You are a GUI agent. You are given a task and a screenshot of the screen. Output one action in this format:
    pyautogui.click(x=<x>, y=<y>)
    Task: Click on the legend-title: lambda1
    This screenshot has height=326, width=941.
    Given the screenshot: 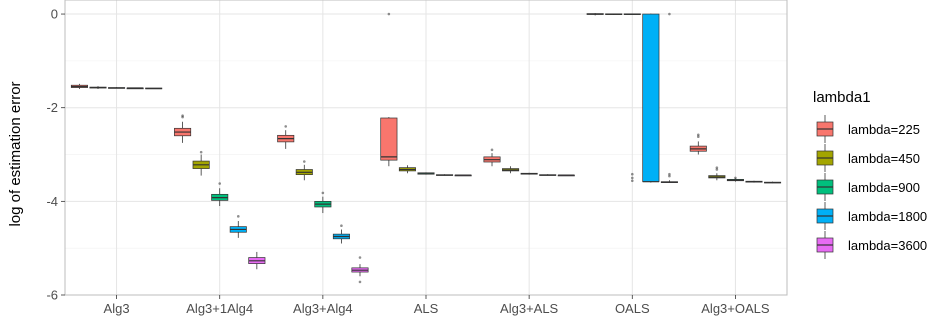 What is the action you would take?
    pyautogui.click(x=842, y=97)
    